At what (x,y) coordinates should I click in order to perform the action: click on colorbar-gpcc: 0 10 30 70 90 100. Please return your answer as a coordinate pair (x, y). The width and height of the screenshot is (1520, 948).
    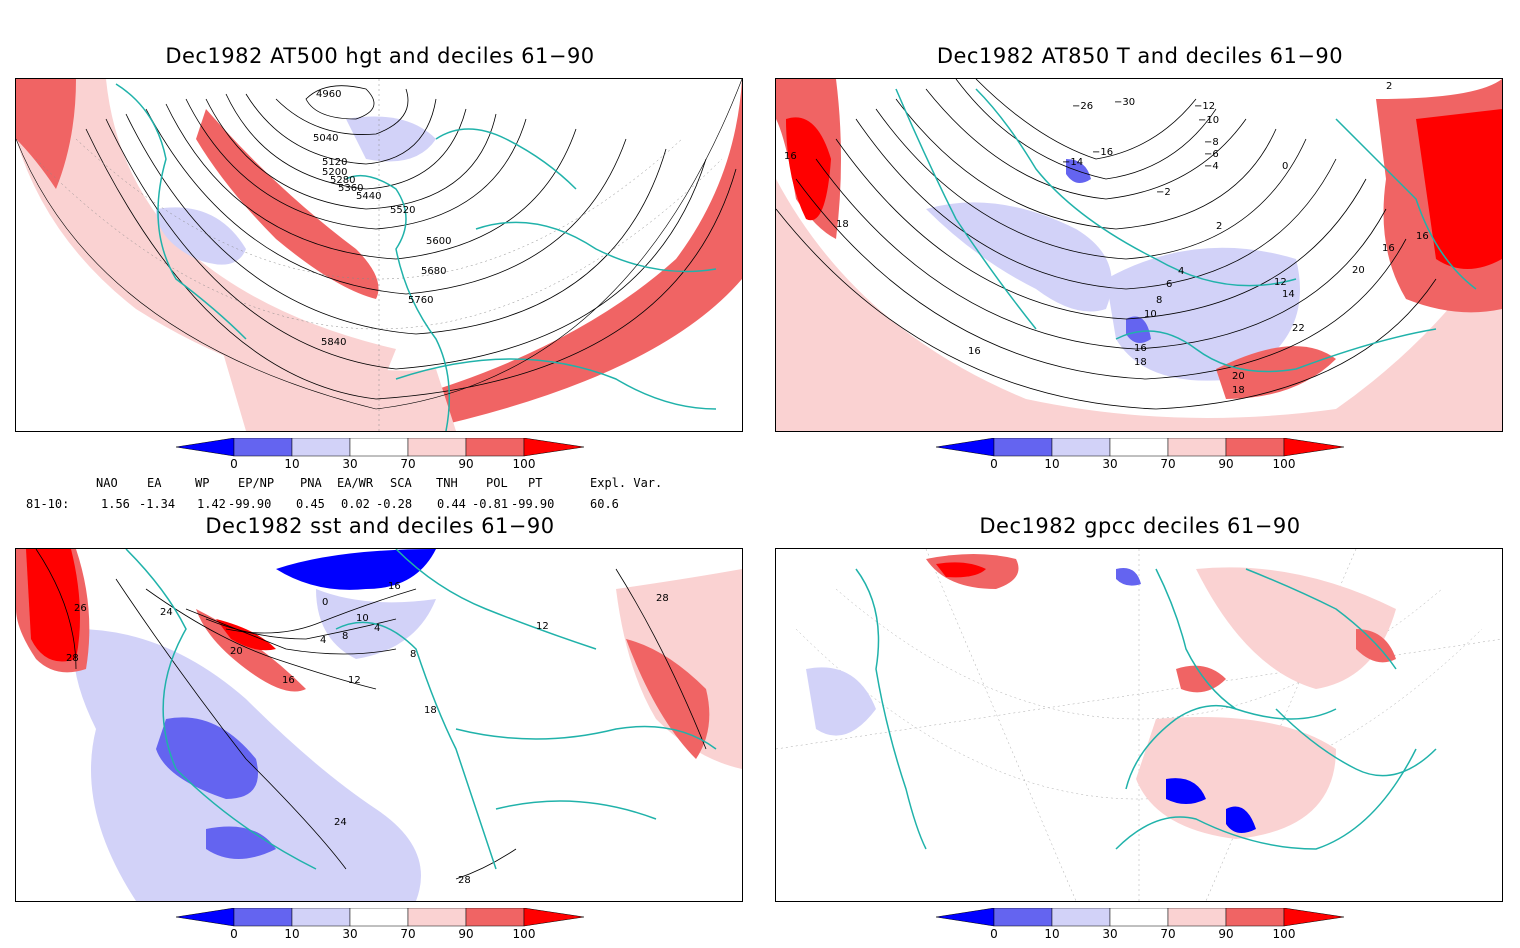
    Looking at the image, I should click on (1141, 928).